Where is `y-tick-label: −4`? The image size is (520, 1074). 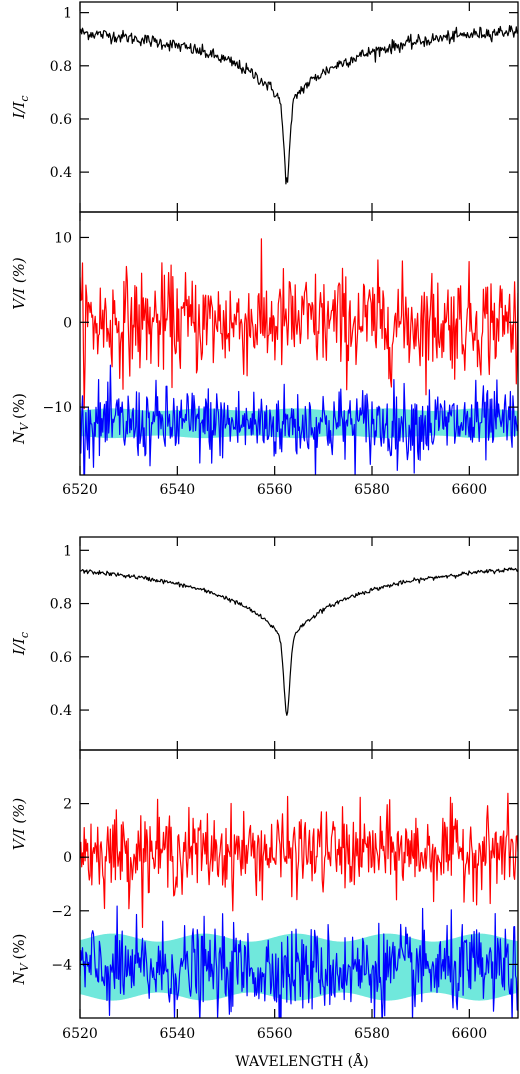
y-tick-label: −4 is located at coordinates (61, 965).